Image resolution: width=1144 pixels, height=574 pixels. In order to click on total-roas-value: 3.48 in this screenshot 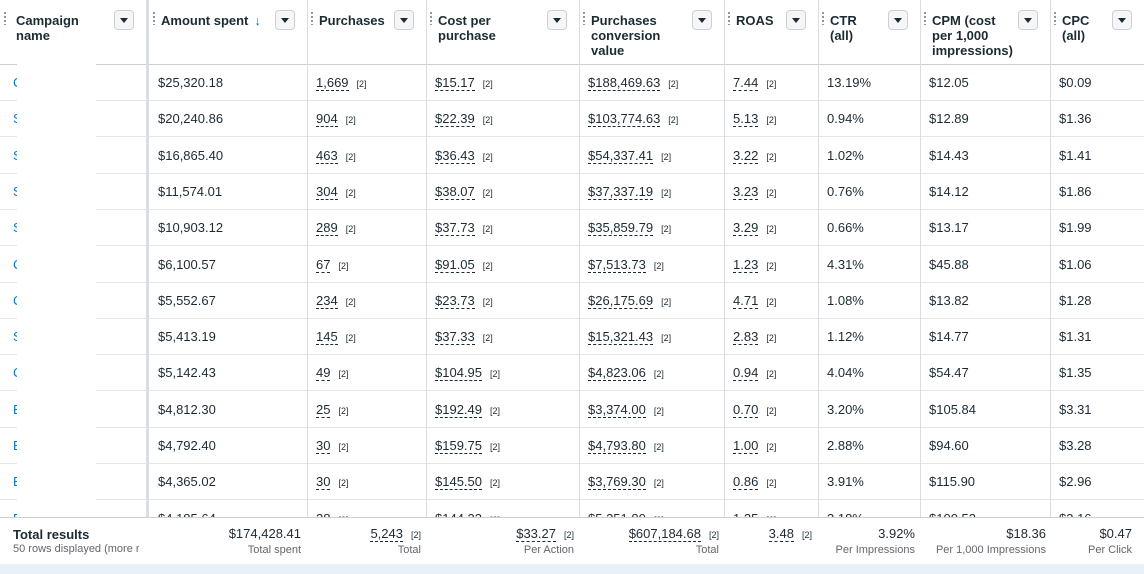, I will do `click(781, 534)`.